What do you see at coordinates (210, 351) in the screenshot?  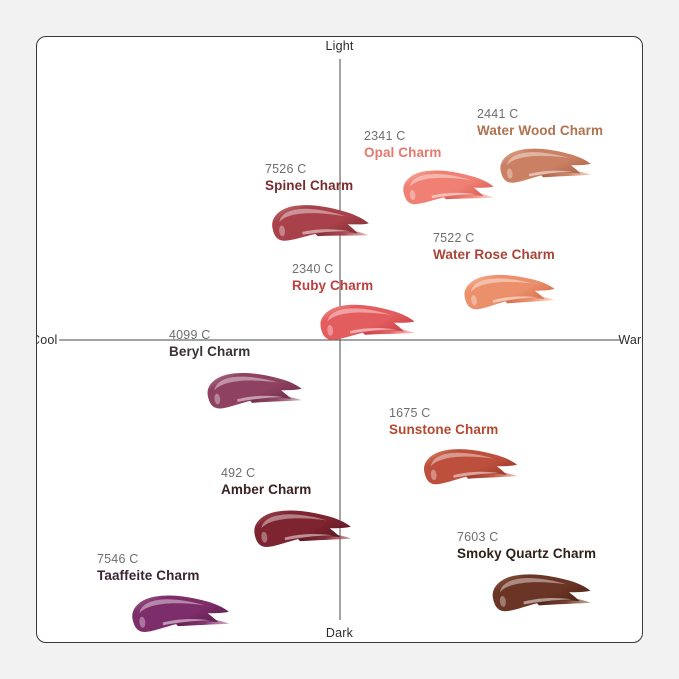 I see `shade-name: Beryl Charm` at bounding box center [210, 351].